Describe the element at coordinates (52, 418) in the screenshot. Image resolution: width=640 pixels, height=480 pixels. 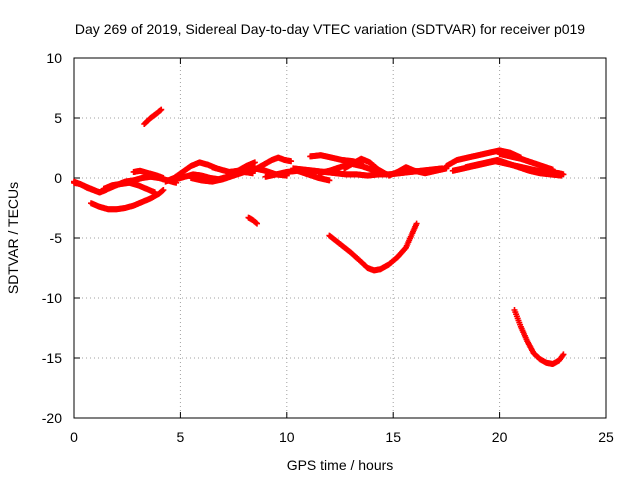
I see `y-tick-label: -20` at that location.